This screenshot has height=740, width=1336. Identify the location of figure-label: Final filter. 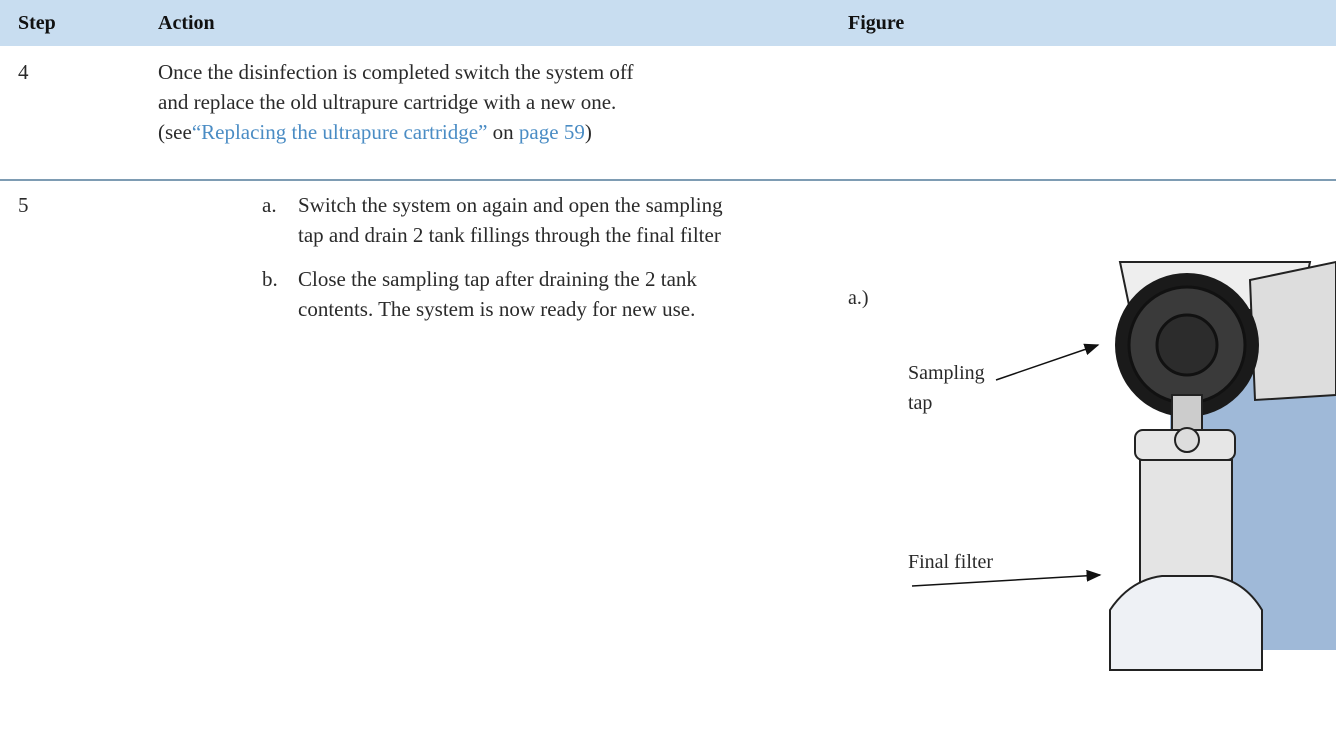
(950, 562).